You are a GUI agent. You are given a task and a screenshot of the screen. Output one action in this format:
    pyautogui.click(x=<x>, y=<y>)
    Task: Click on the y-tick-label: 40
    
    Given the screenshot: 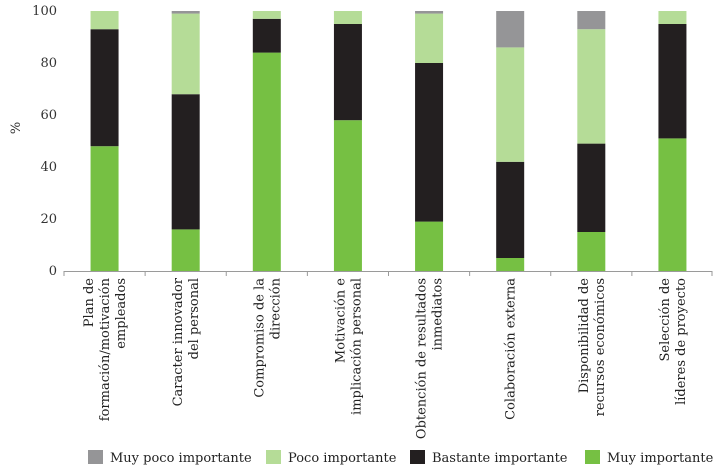 What is the action you would take?
    pyautogui.click(x=48, y=167)
    